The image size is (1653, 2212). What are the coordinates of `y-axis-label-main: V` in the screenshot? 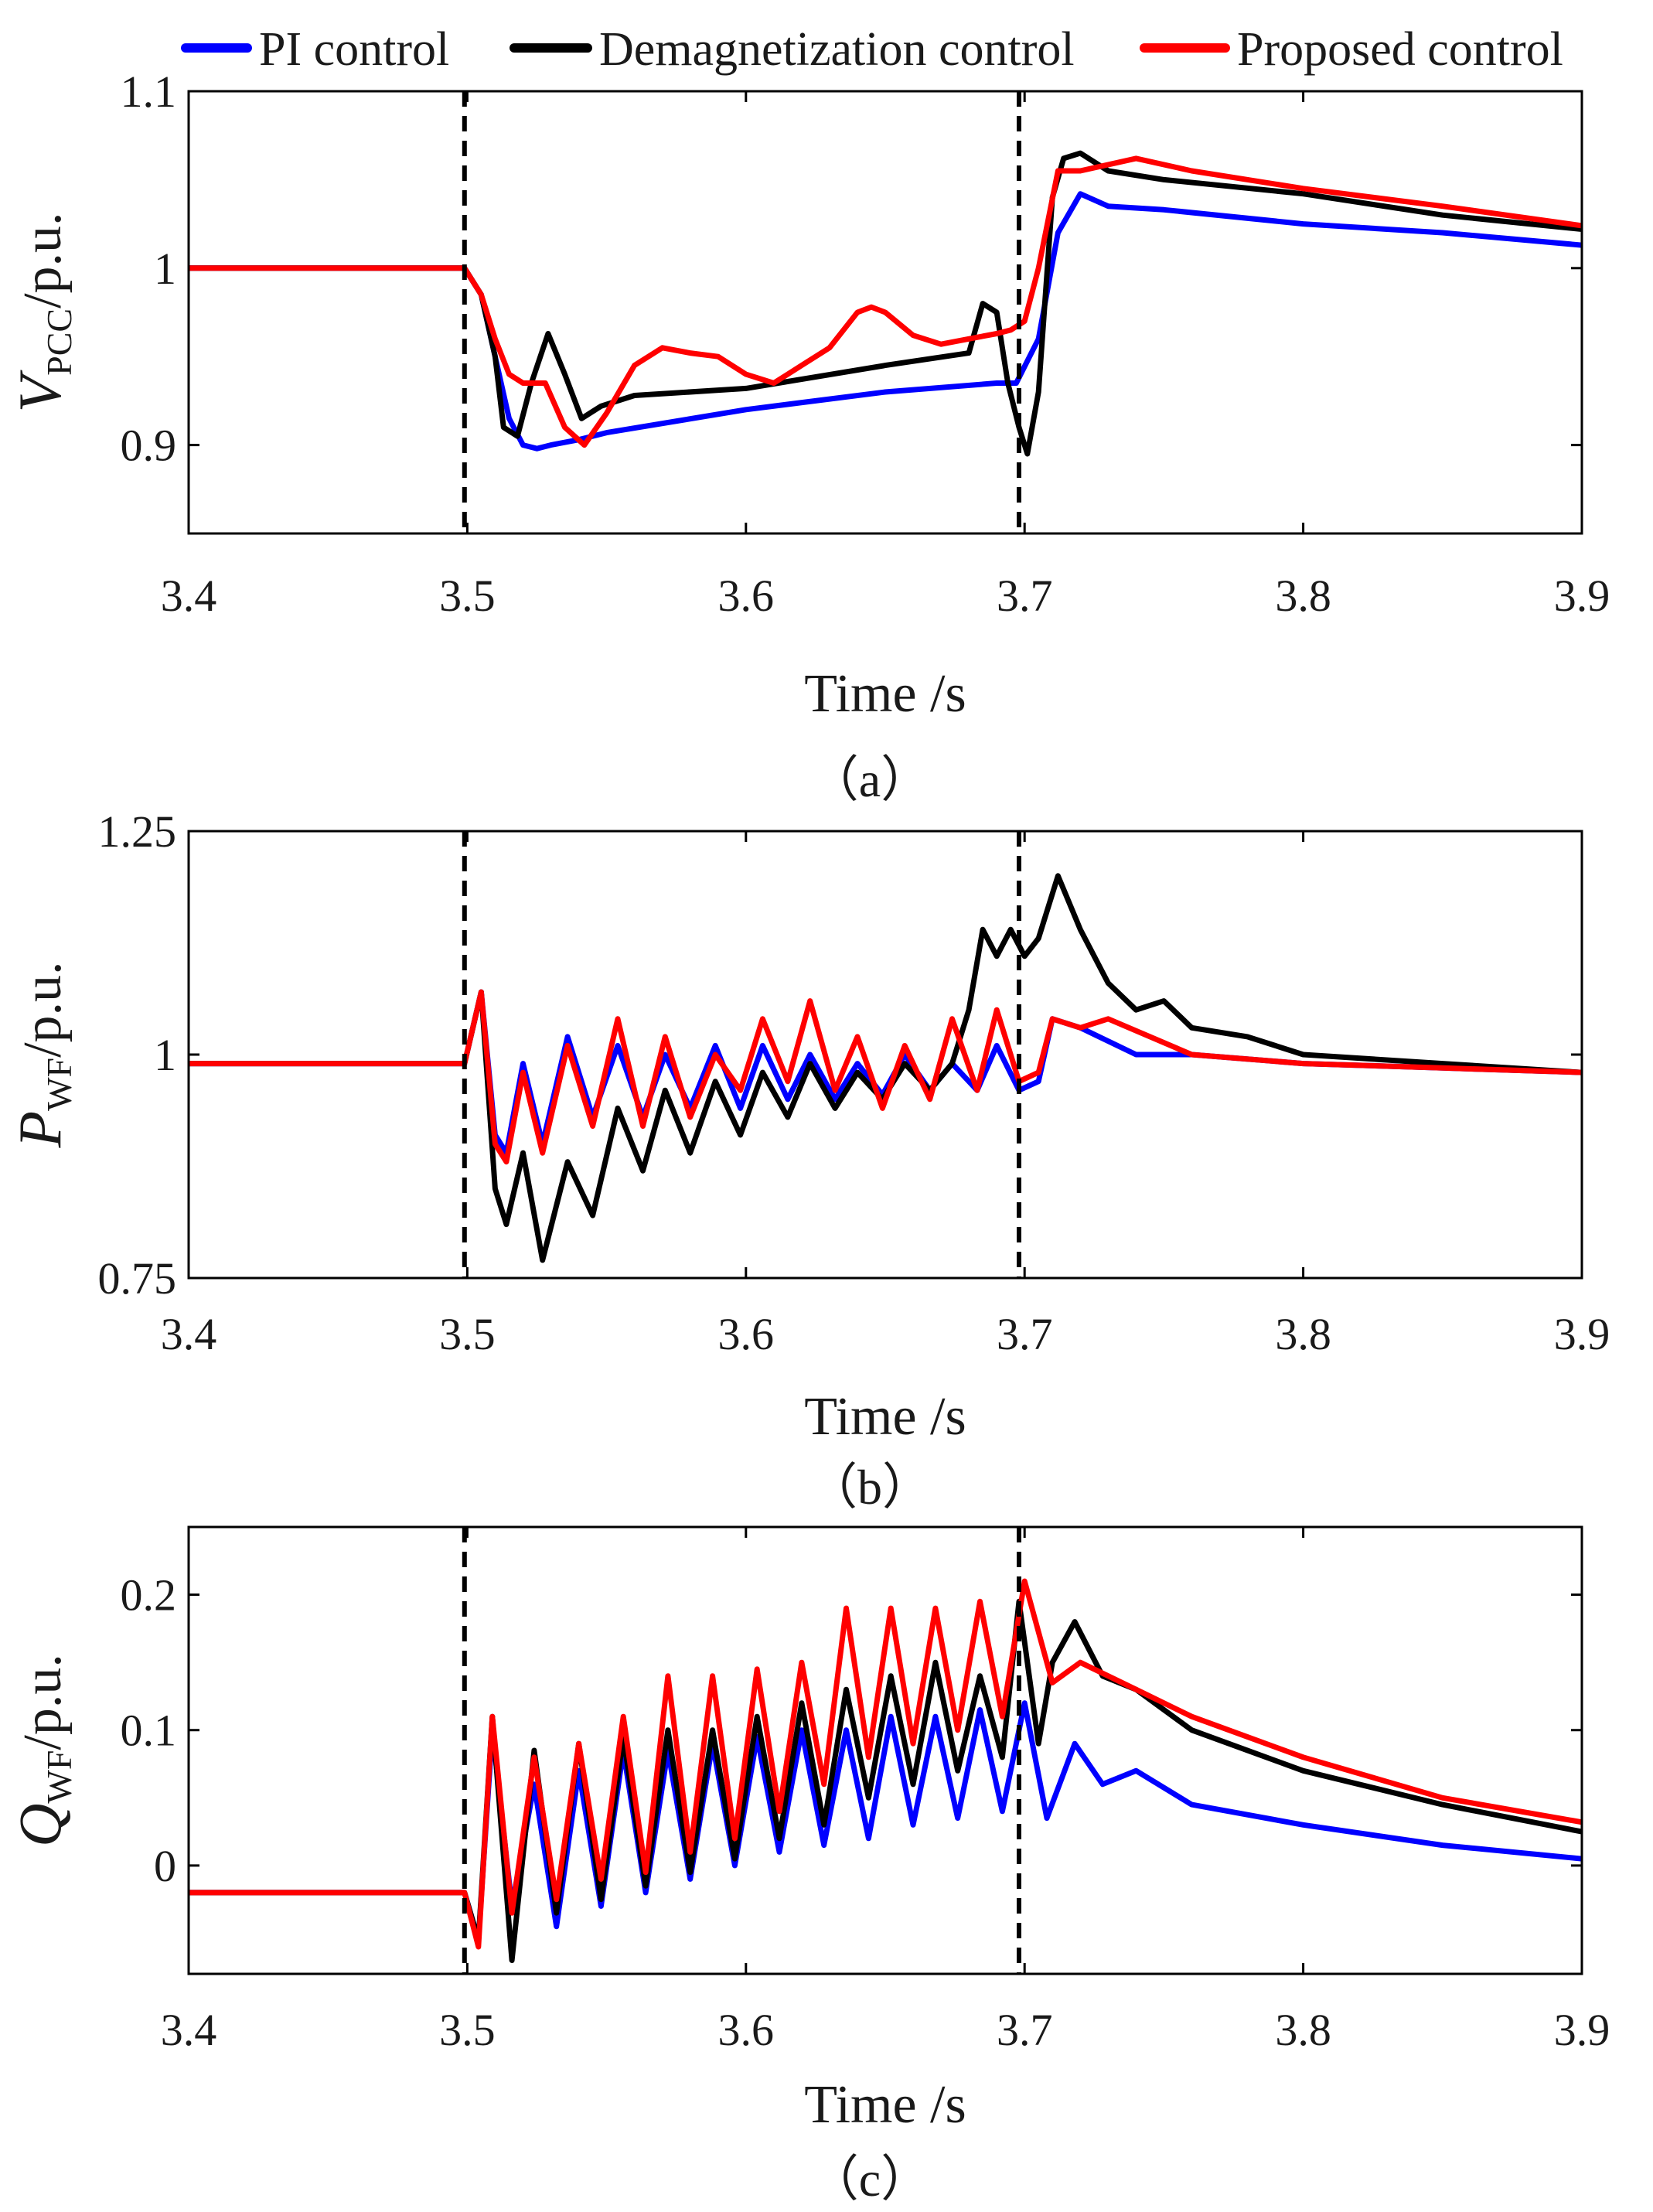 It's located at (39, 391).